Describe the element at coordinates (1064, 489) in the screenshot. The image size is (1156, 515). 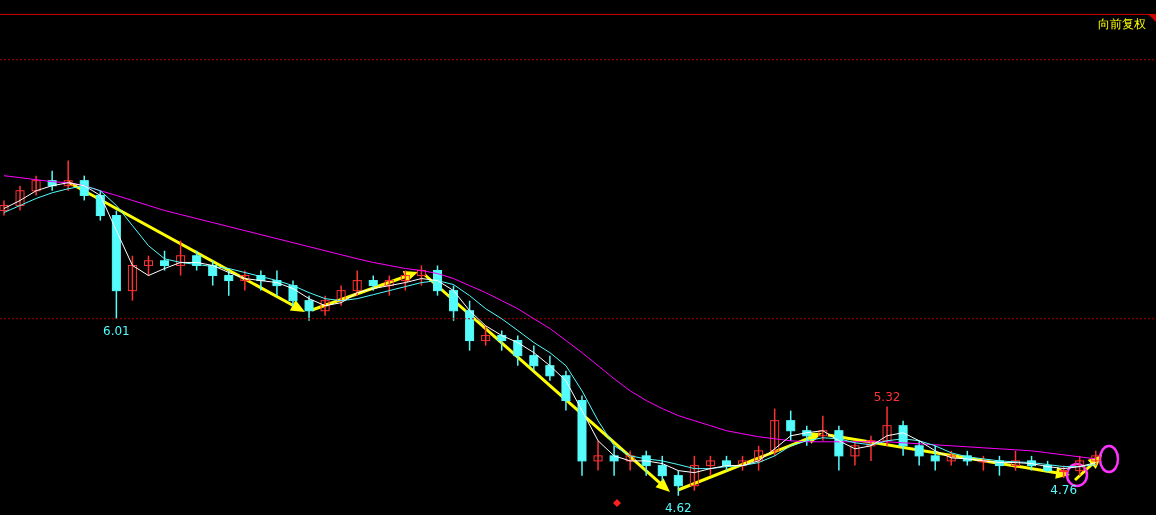
I see `annotation: 4.76` at that location.